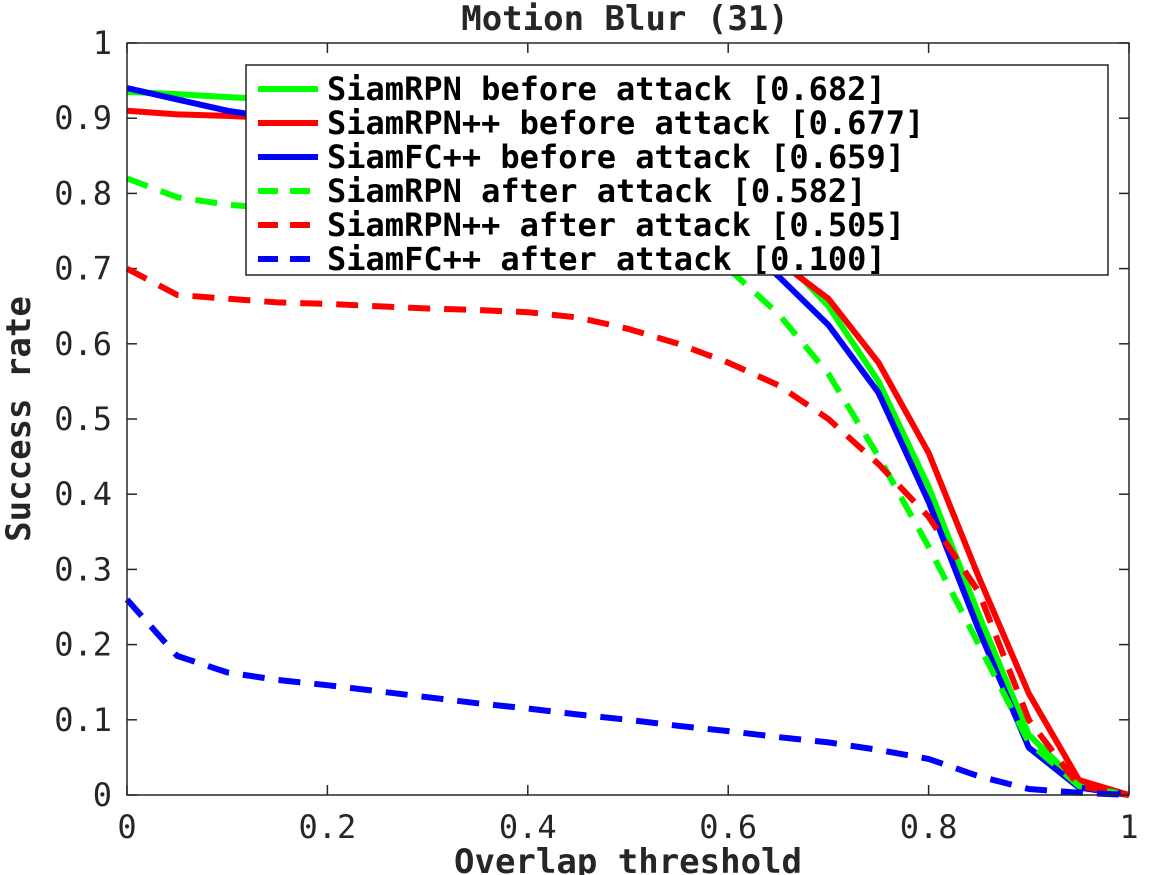 Image resolution: width=1167 pixels, height=875 pixels. What do you see at coordinates (83, 720) in the screenshot?
I see `y-tick-label: 0.1` at bounding box center [83, 720].